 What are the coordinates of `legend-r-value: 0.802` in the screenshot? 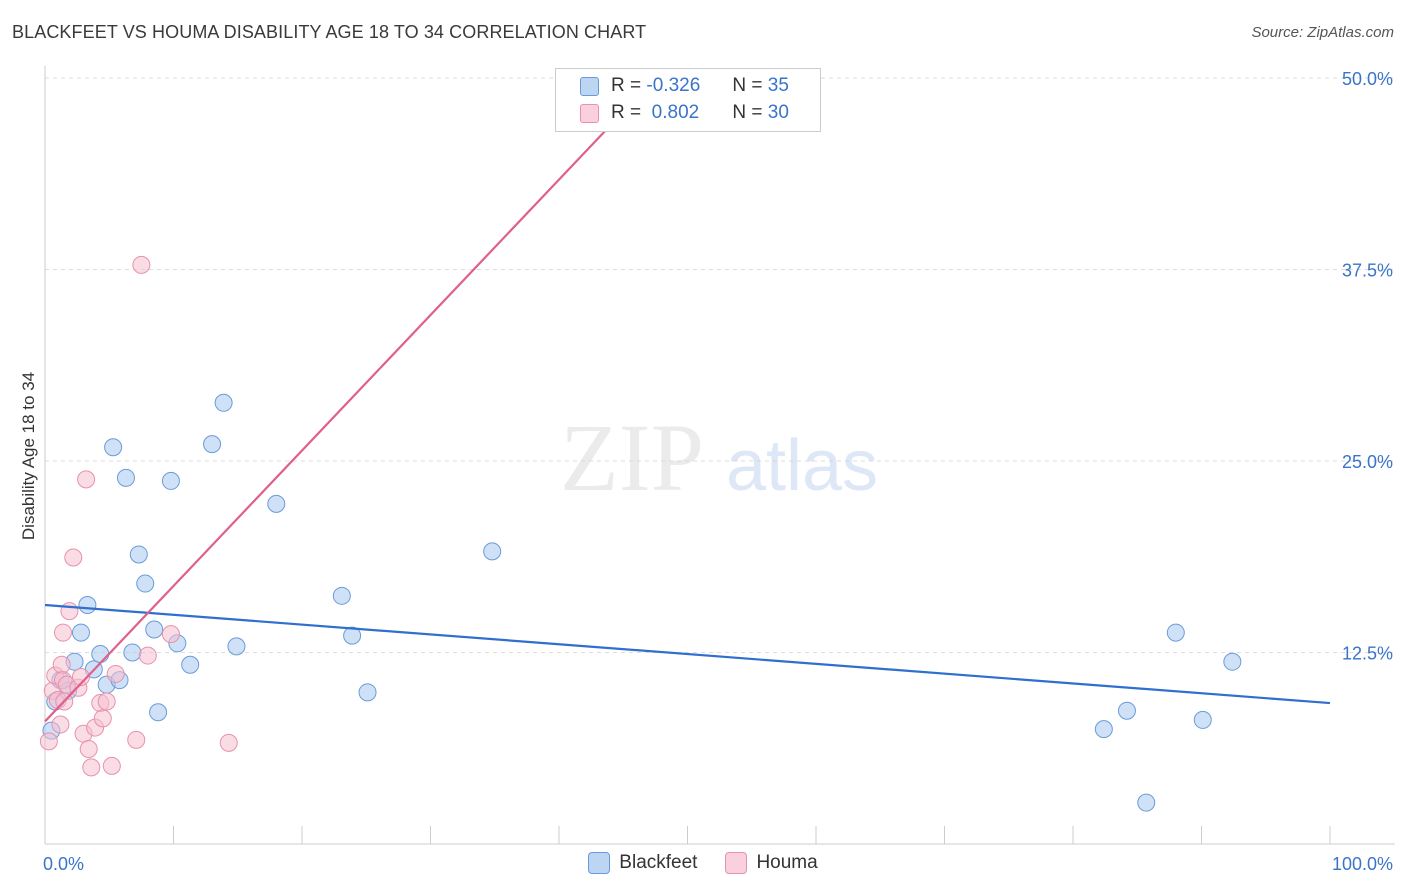 It's located at (673, 112).